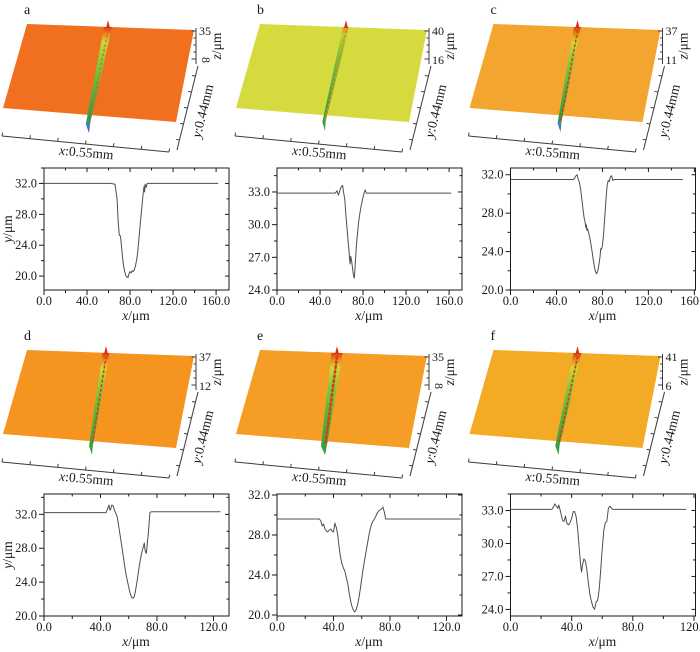 This screenshot has width=700, height=652. I want to click on z-tick-mid: 12, so click(205, 386).